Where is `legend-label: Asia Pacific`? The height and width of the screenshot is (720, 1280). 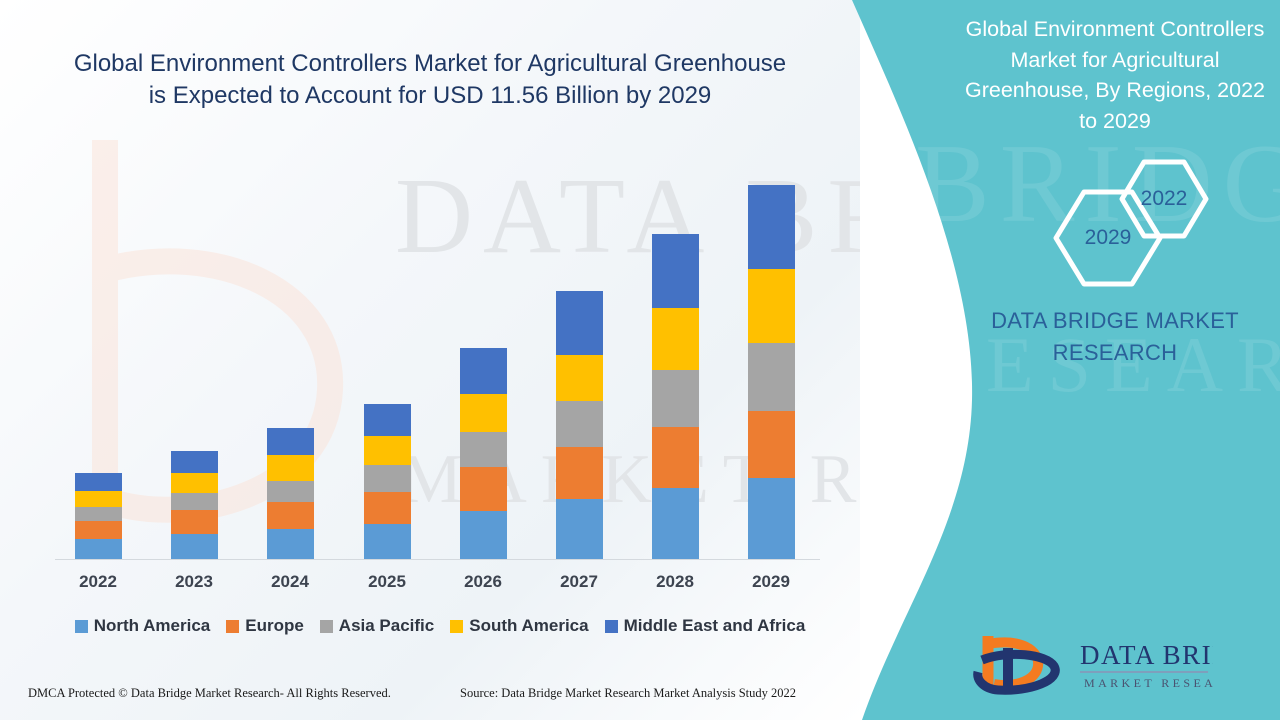 legend-label: Asia Pacific is located at coordinates (386, 625).